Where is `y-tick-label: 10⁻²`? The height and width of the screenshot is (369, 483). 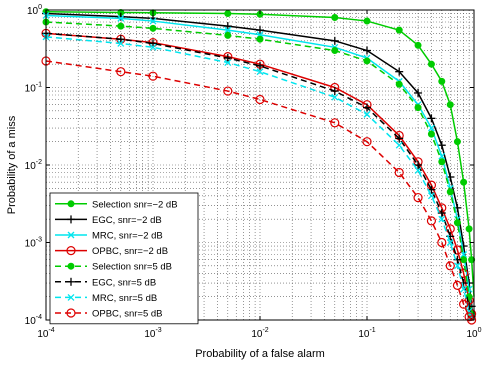 y-tick-label: 10⁻² is located at coordinates (33, 165).